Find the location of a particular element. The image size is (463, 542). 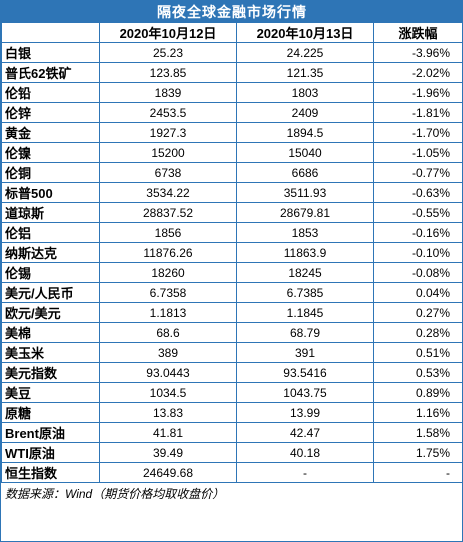

row-change: 0.27% is located at coordinates (418, 312).